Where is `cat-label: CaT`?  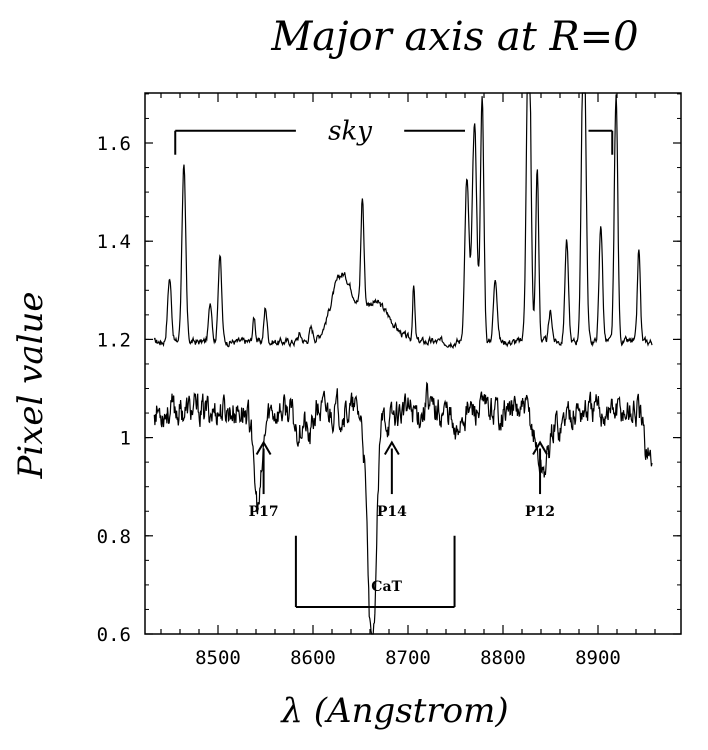 cat-label: CaT is located at coordinates (386, 587).